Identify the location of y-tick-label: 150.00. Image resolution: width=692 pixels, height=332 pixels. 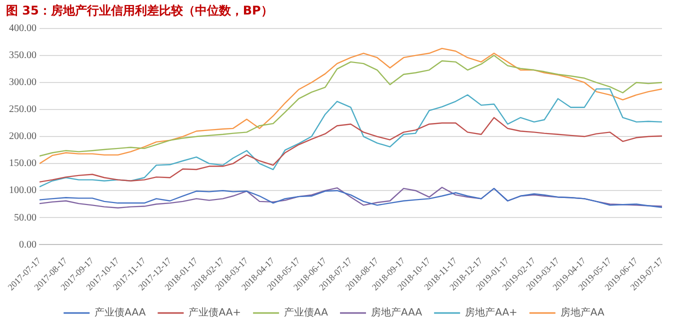
(22, 164).